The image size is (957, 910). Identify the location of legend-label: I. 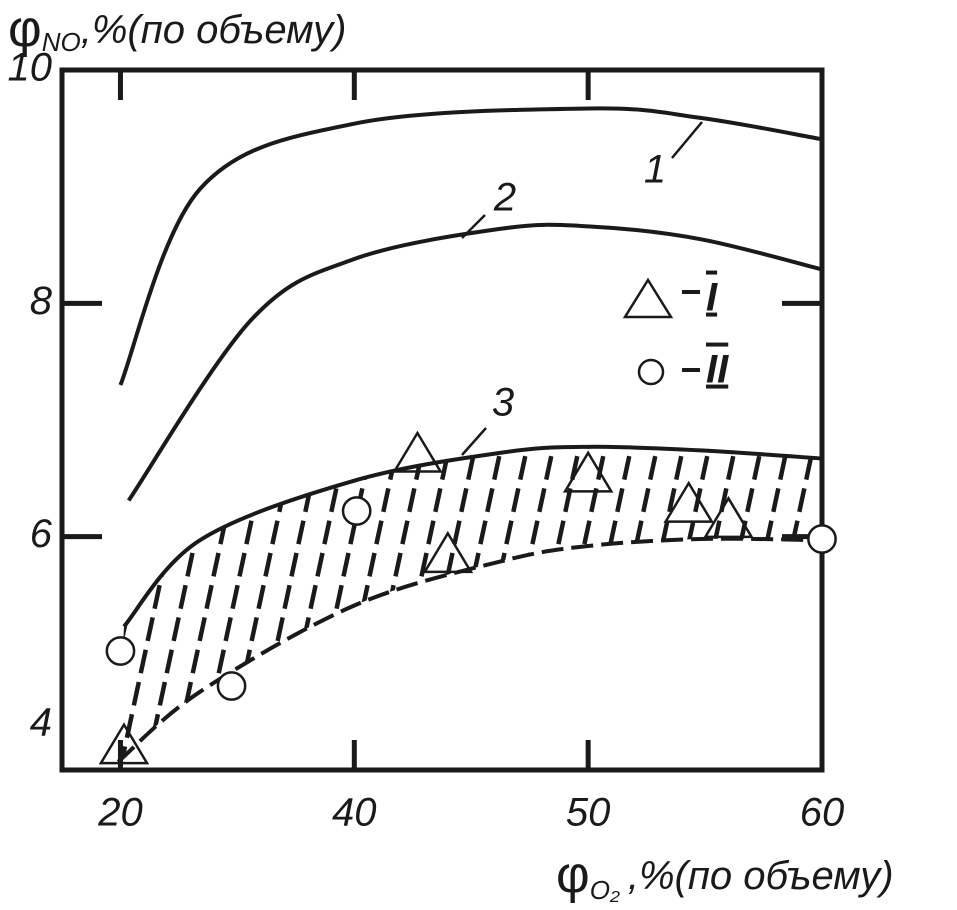
(712, 298).